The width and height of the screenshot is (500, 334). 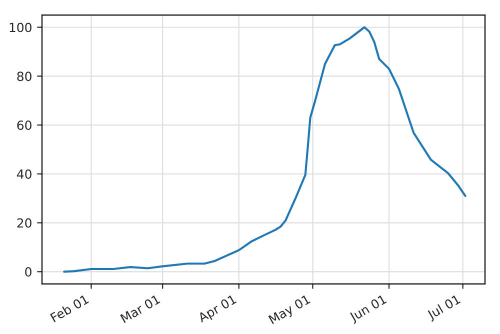 I want to click on y-tick-label: 20, so click(x=24, y=223).